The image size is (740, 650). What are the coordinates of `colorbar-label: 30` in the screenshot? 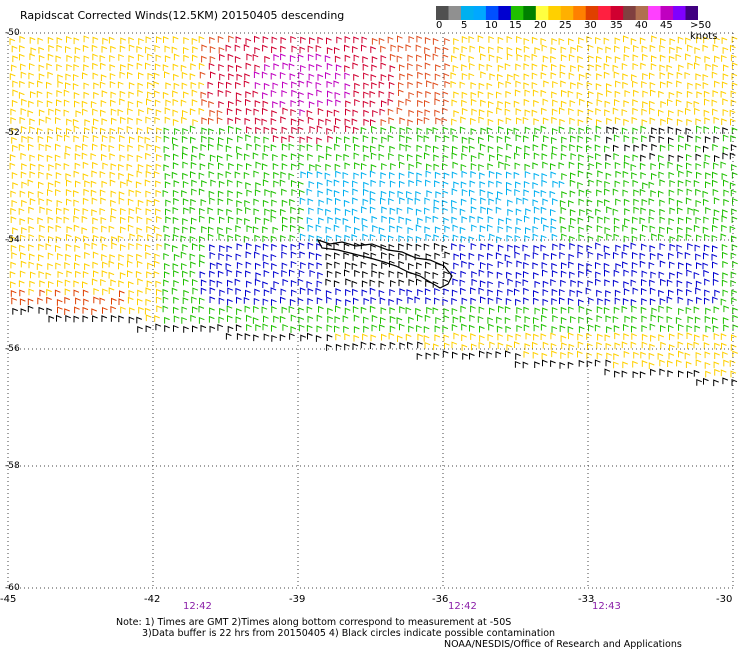 It's located at (590, 25).